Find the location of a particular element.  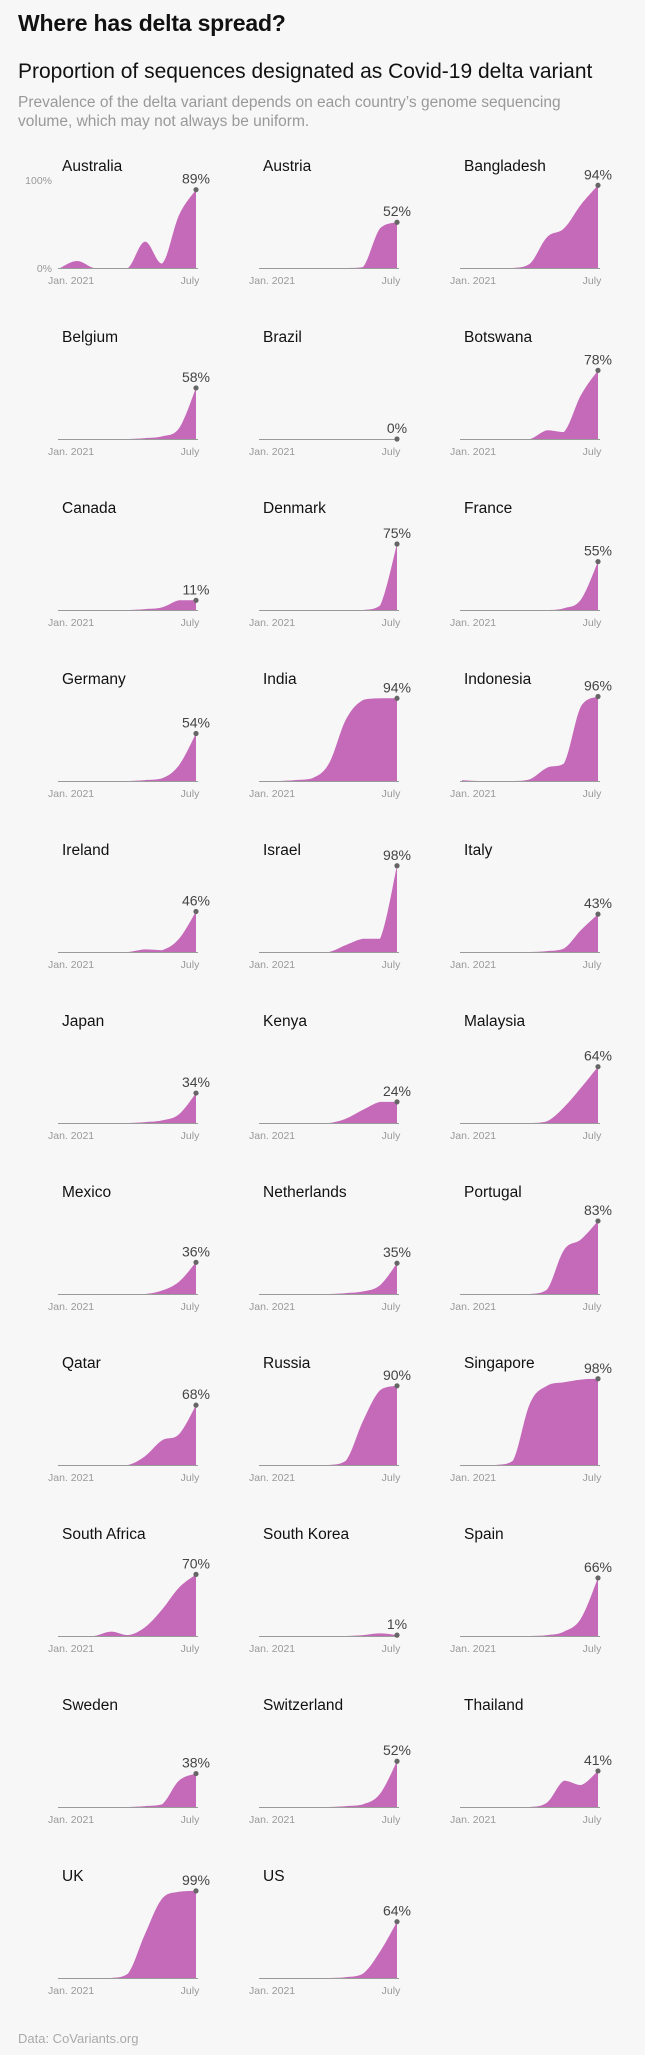

panel-title: Switzerland is located at coordinates (303, 1705).